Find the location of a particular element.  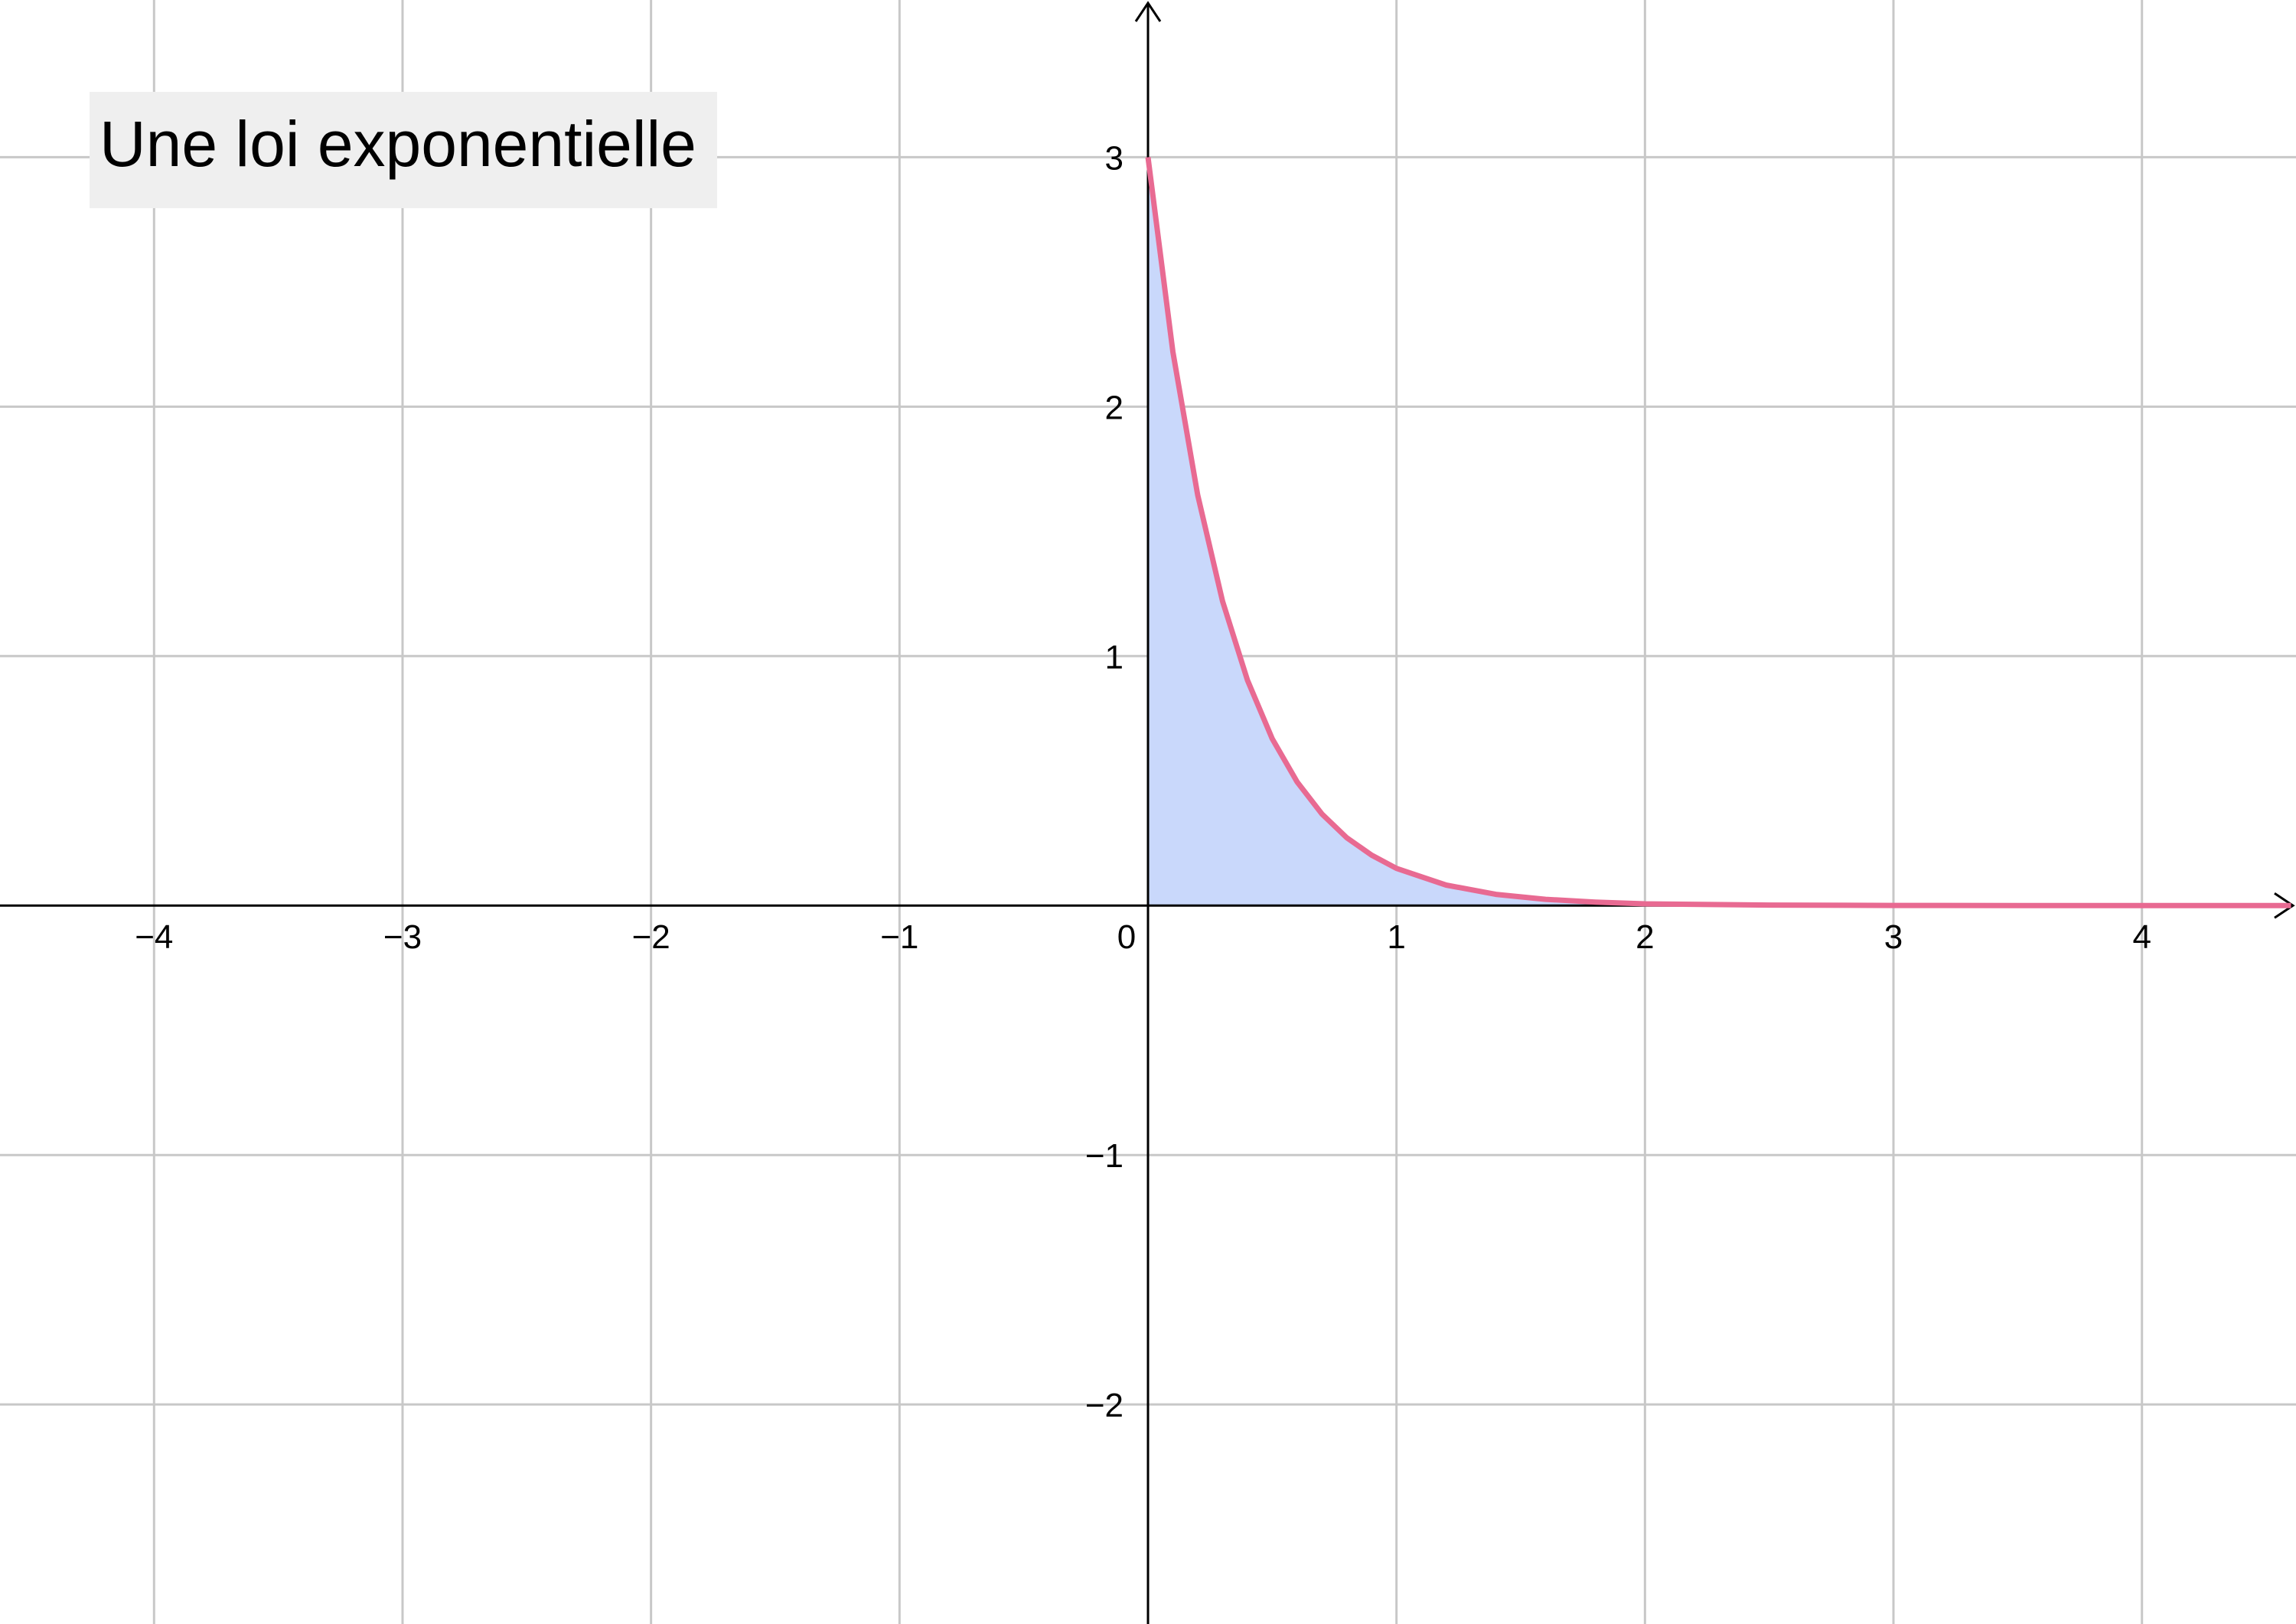

y-tick-label: 3 is located at coordinates (1114, 158).